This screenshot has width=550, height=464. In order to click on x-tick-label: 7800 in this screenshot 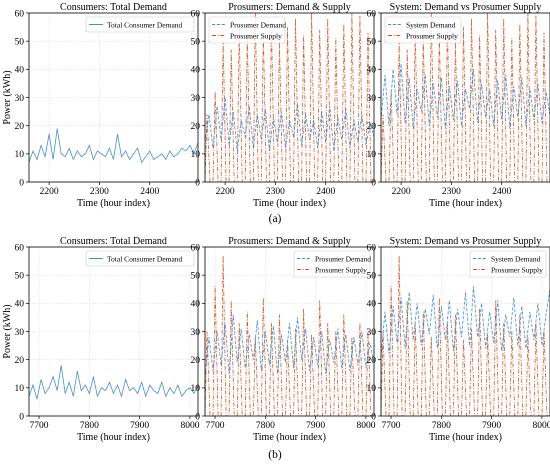, I will do `click(265, 426)`.